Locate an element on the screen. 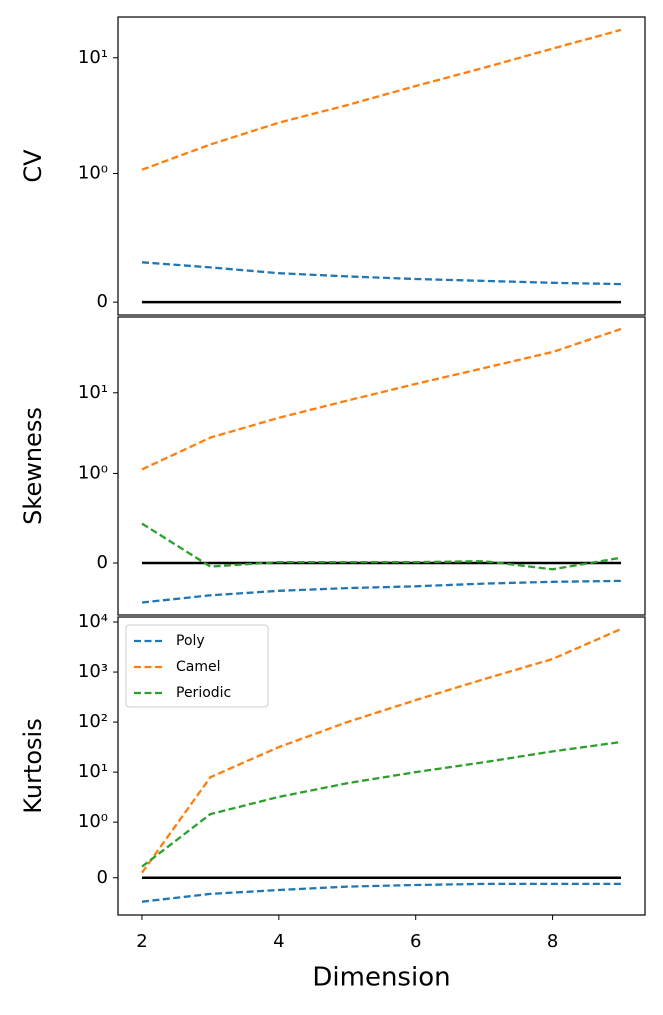 This screenshot has width=663, height=1015. legend-label: Periodic is located at coordinates (203, 693).